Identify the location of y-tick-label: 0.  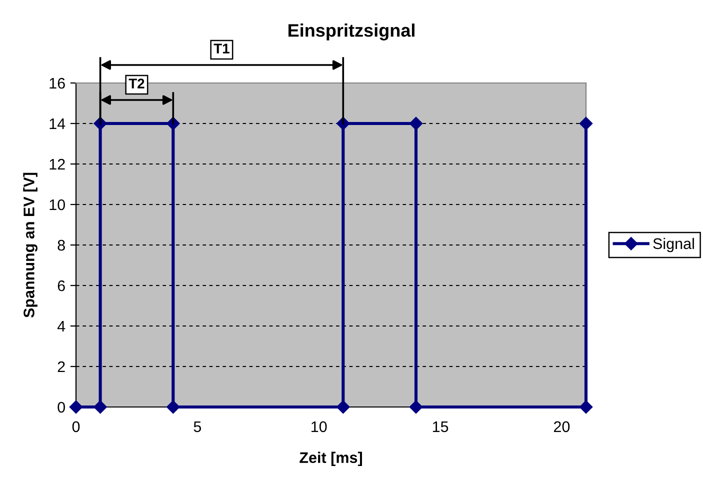
(61, 407).